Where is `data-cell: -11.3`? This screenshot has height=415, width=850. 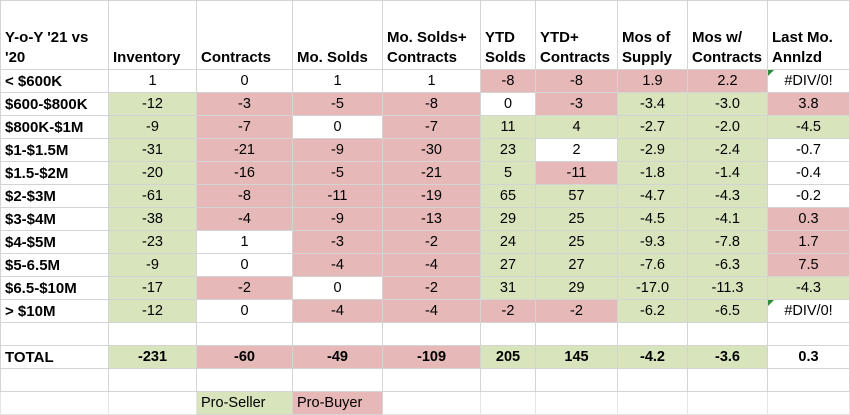
data-cell: -11.3 is located at coordinates (727, 288).